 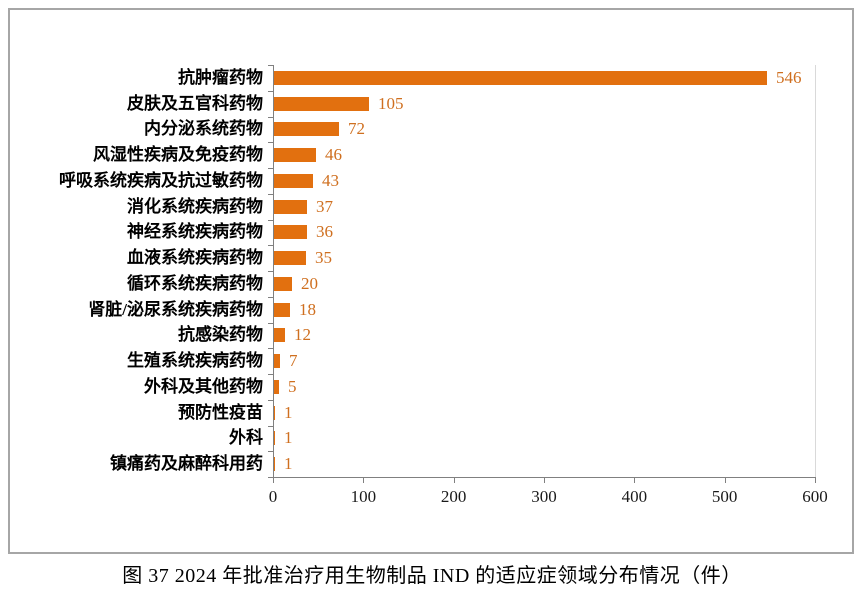 What do you see at coordinates (186, 464) in the screenshot?
I see `category-label: 镇痛药及麻醉科用药` at bounding box center [186, 464].